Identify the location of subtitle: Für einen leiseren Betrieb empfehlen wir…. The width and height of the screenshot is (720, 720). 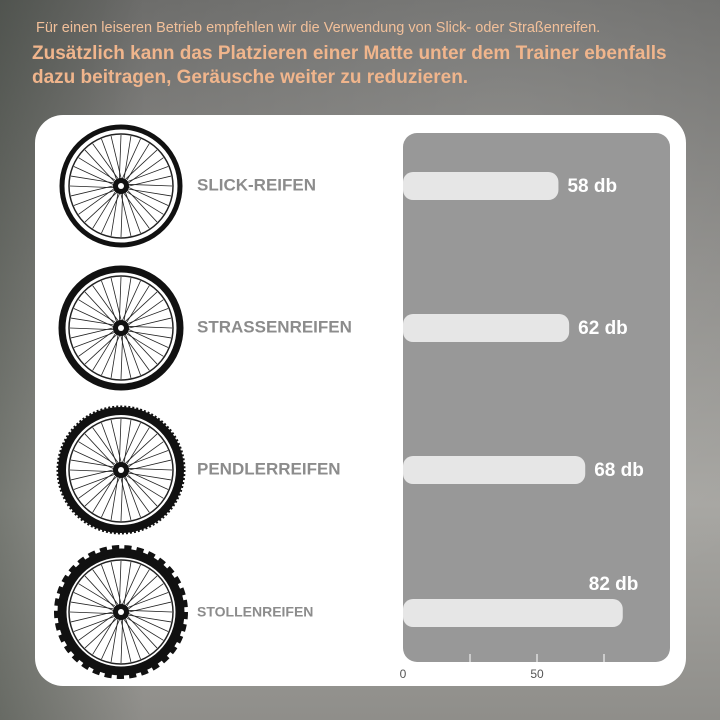
(318, 28).